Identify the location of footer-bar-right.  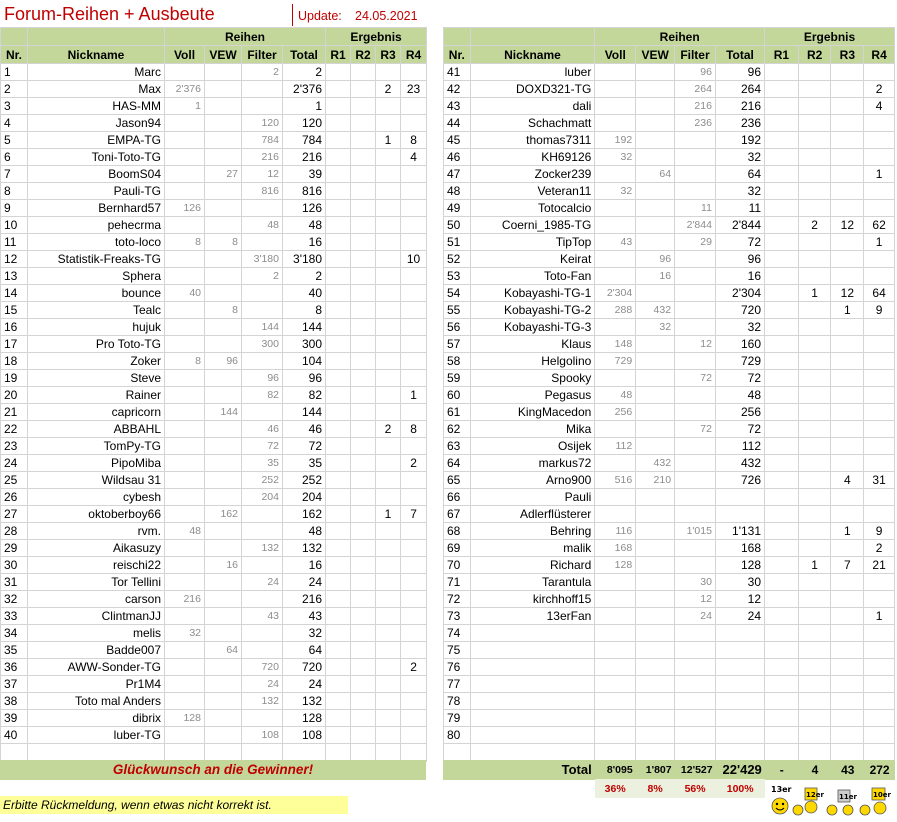
(669, 770).